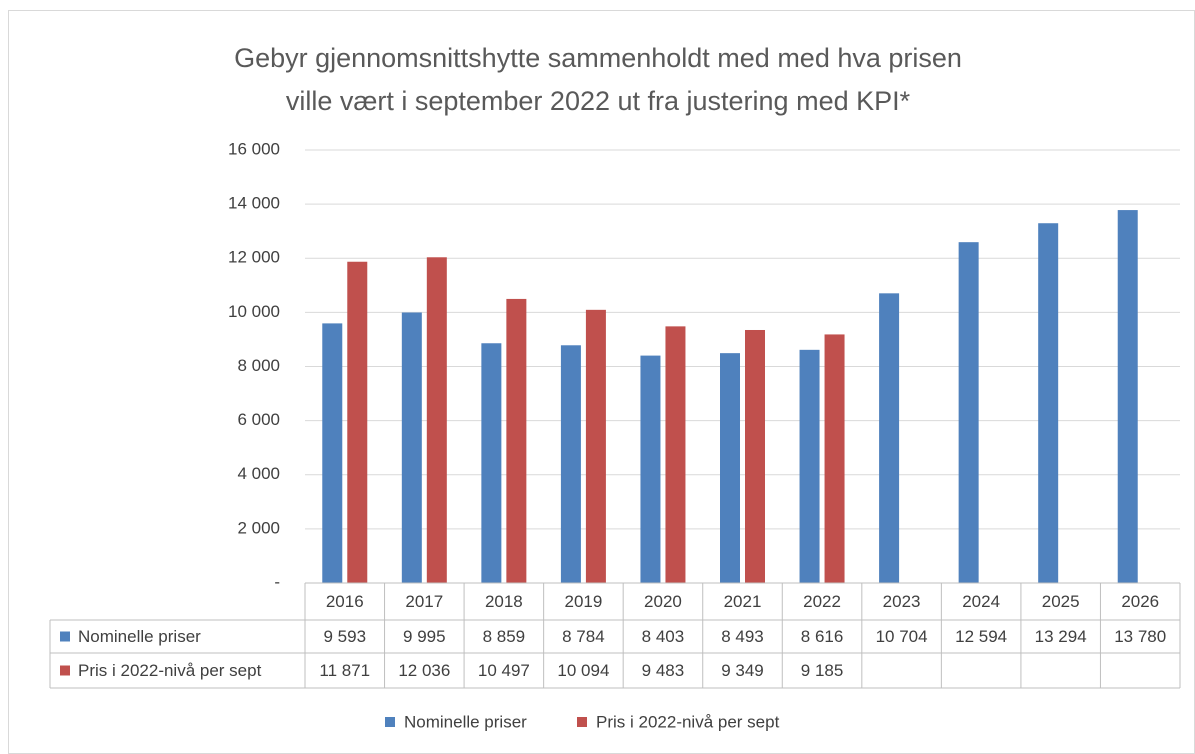 The width and height of the screenshot is (1195, 754). Describe the element at coordinates (583, 601) in the screenshot. I see `x-tick-label: 2019` at that location.